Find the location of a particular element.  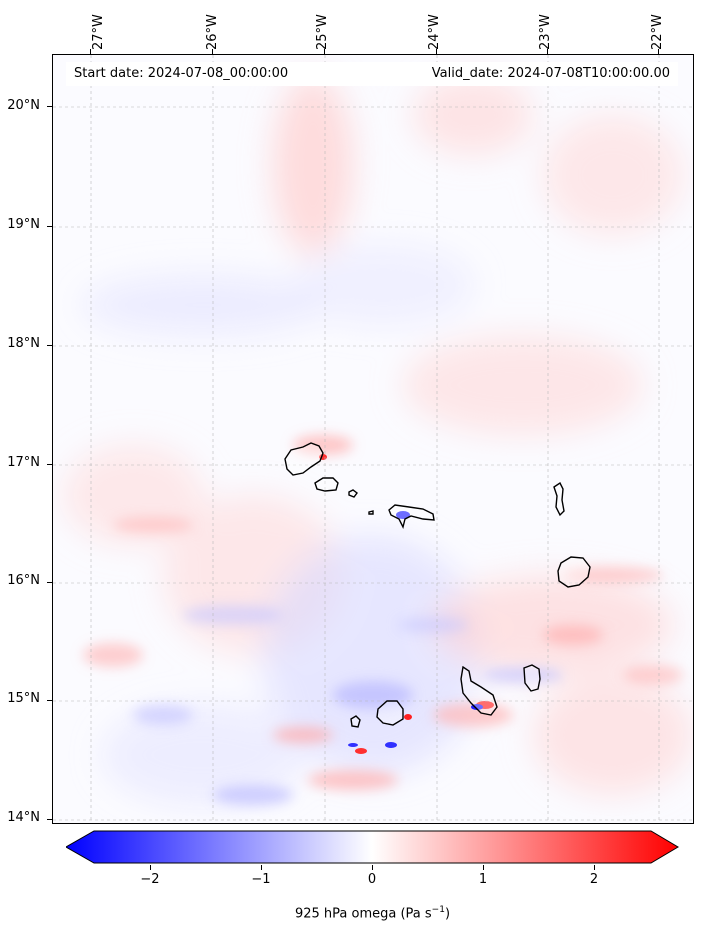

lon-label-22w: 22°W is located at coordinates (657, 32).